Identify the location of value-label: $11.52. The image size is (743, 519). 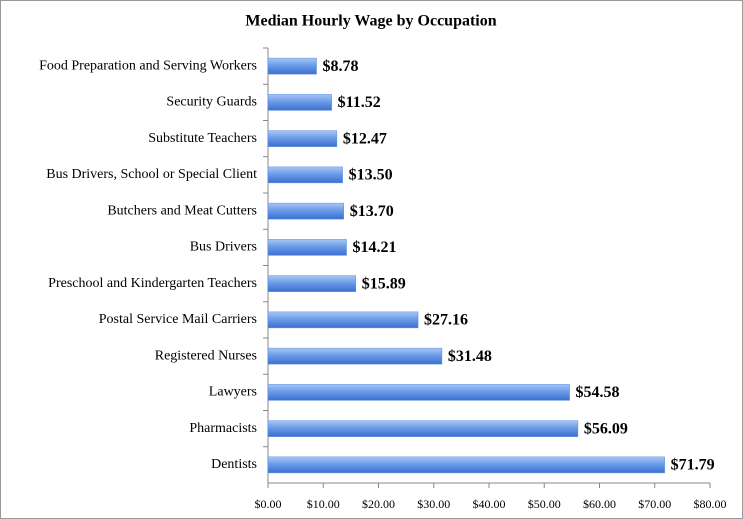
(359, 102).